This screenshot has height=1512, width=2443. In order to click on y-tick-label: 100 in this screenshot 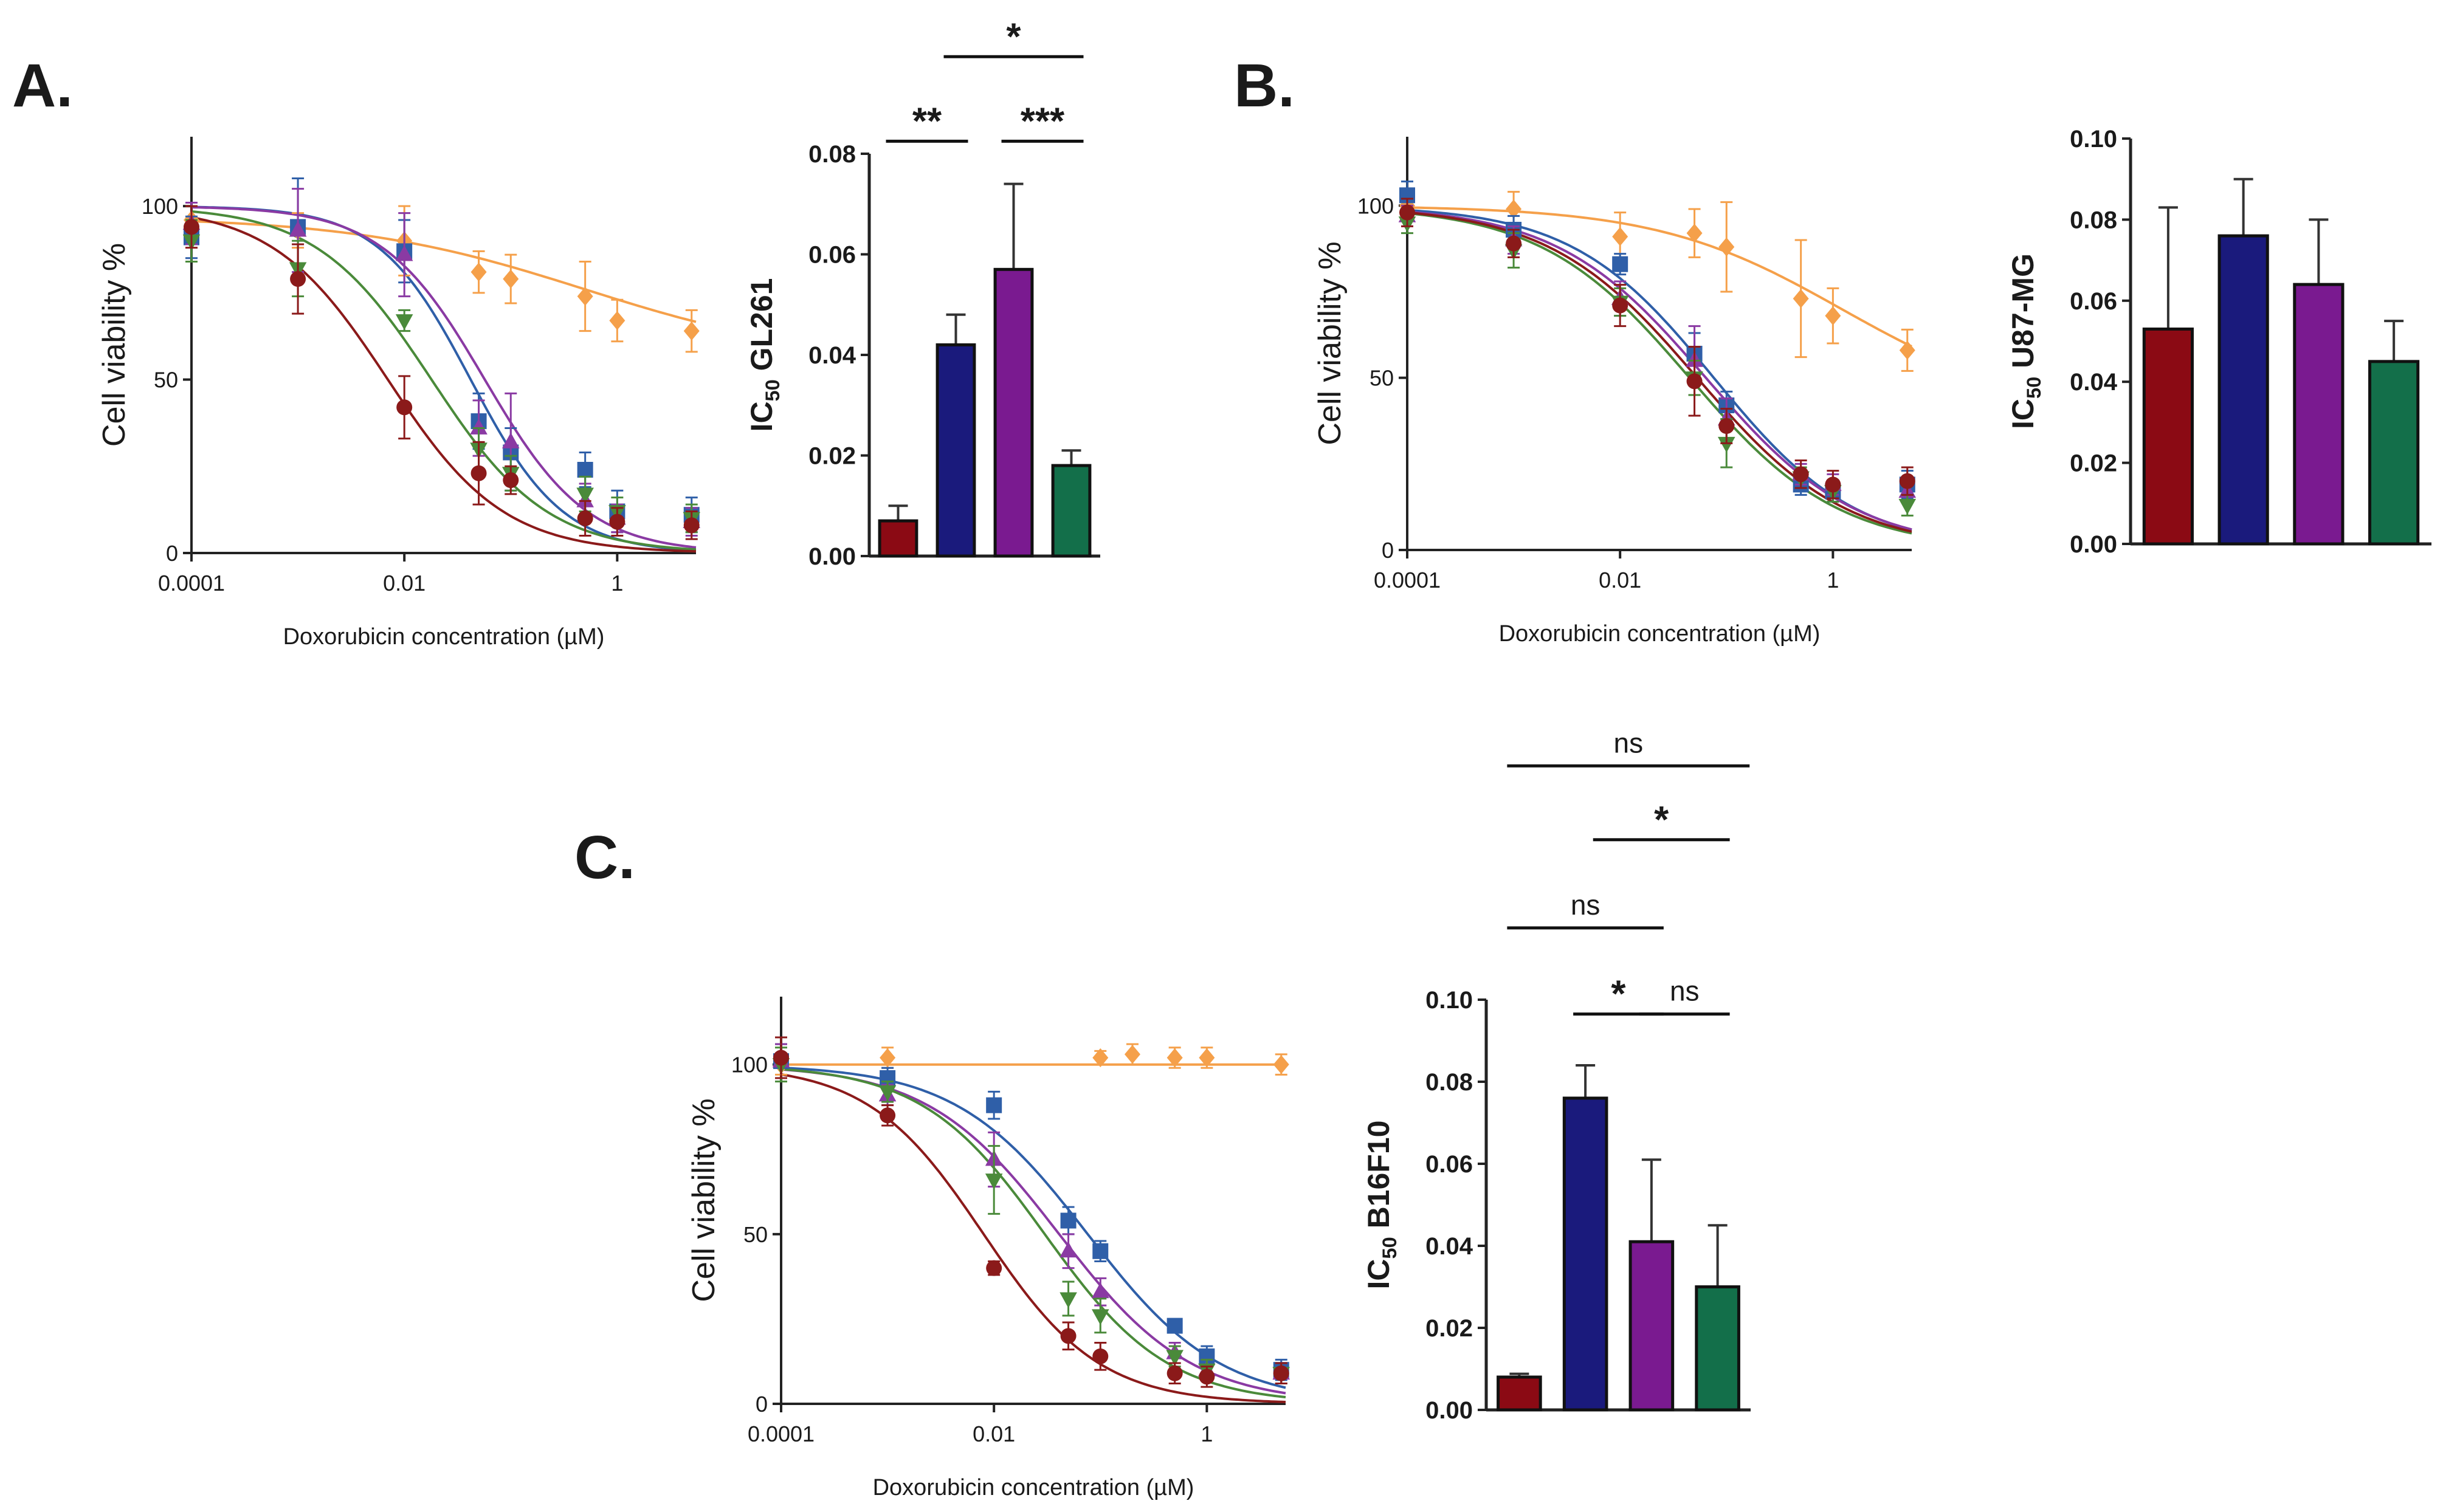, I will do `click(160, 207)`.